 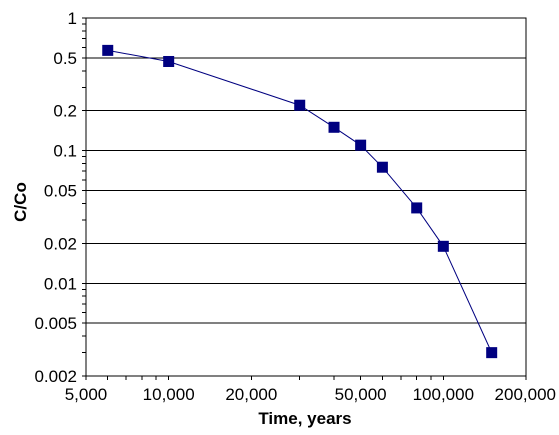 I want to click on x-tick-label: 20,000, so click(x=251, y=394).